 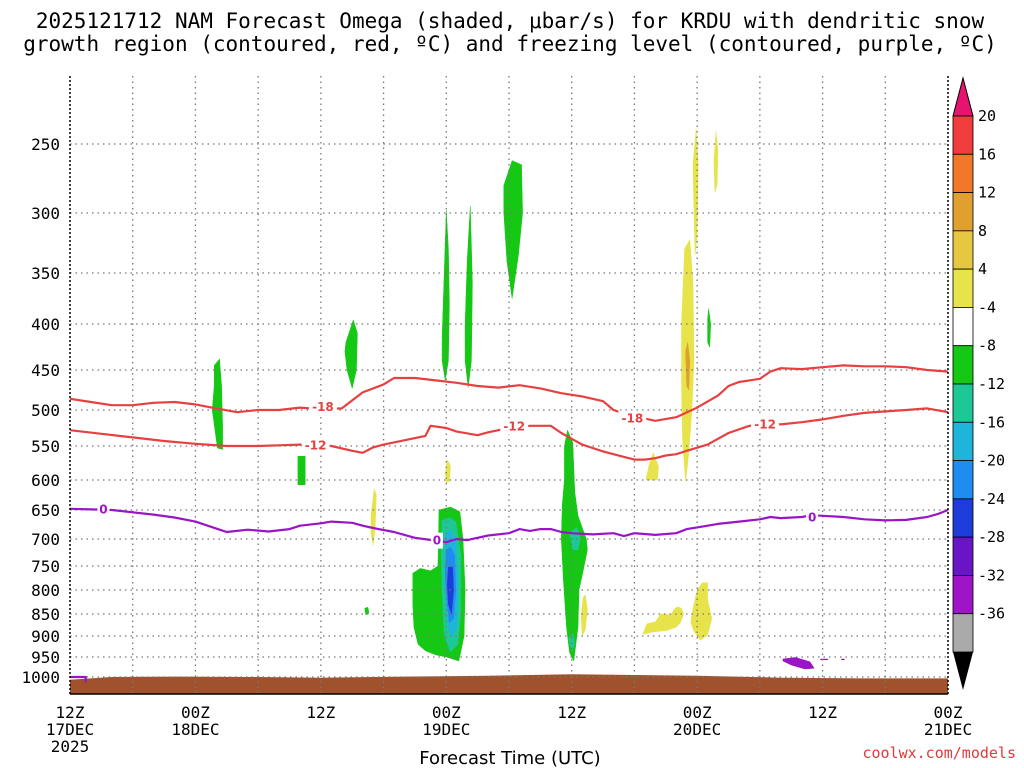 I want to click on y-tick-250: 250, so click(x=45, y=144).